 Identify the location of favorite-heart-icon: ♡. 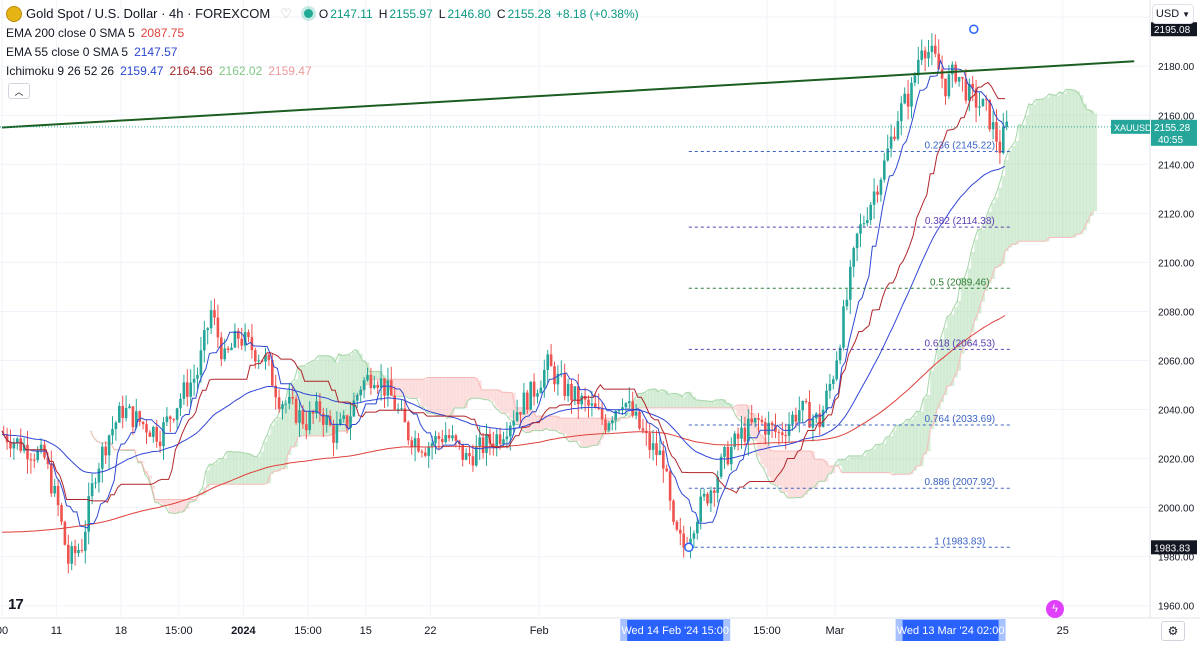
(286, 13).